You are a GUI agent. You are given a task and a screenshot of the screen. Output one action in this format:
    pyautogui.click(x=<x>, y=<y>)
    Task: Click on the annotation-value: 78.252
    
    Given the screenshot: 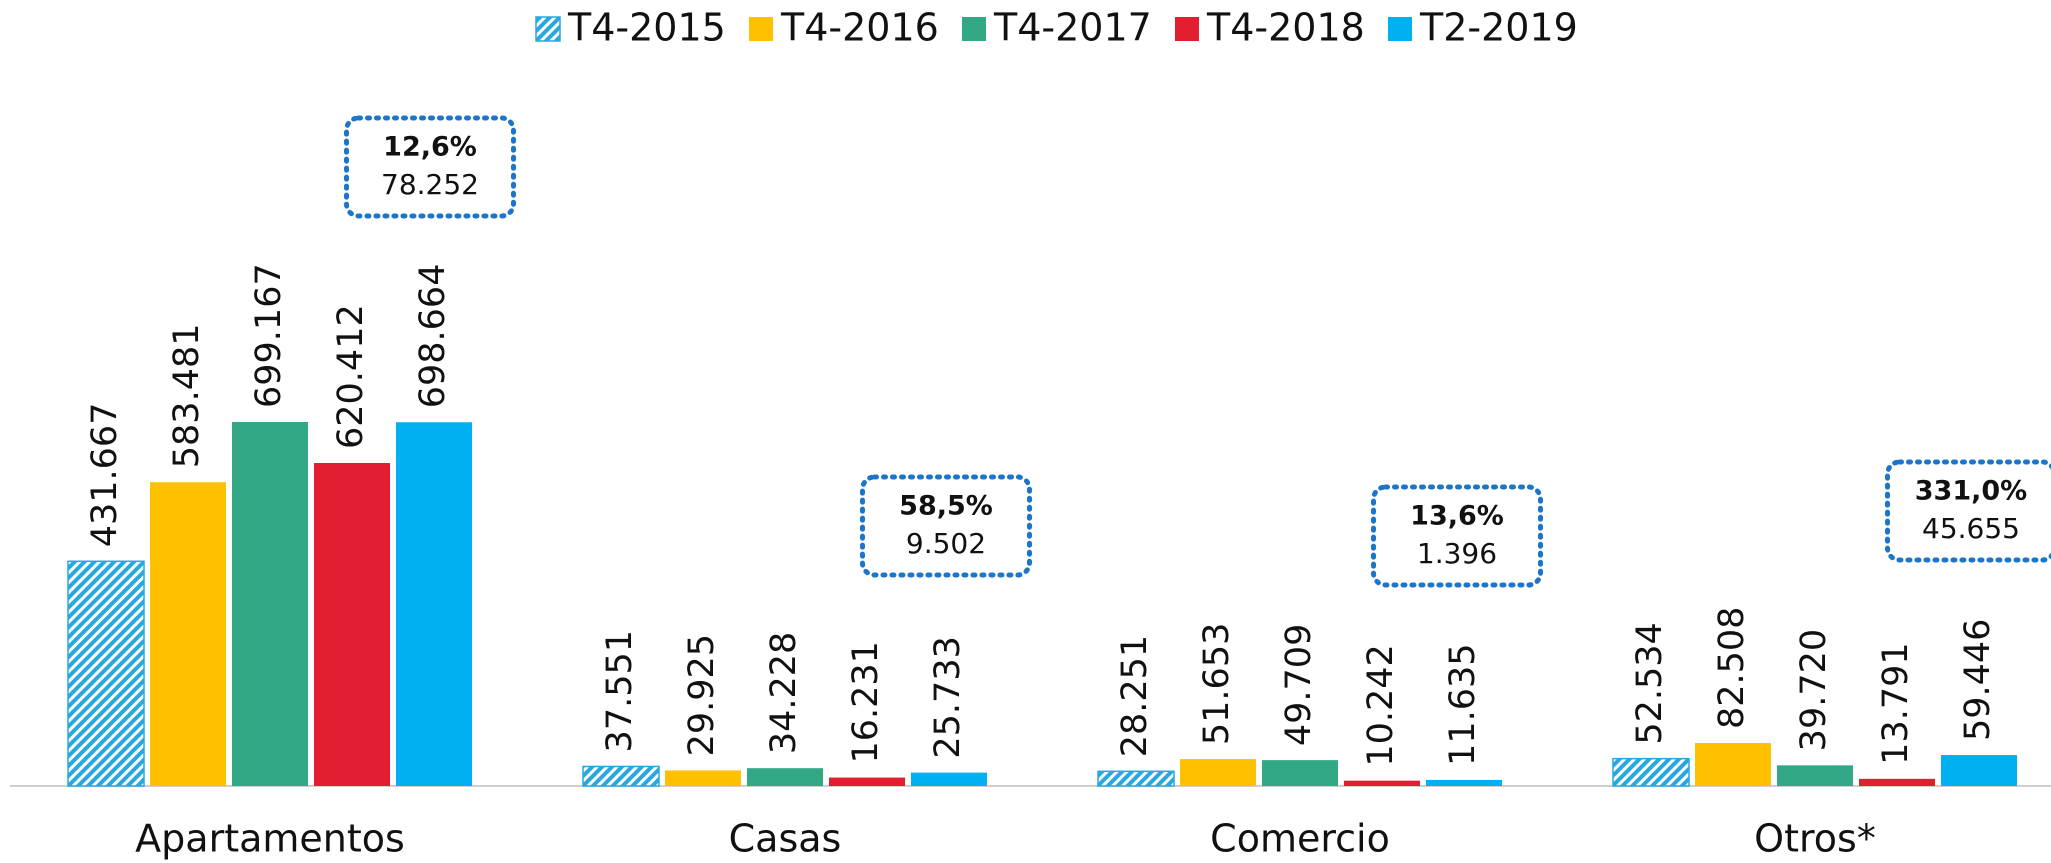 What is the action you would take?
    pyautogui.click(x=430, y=184)
    